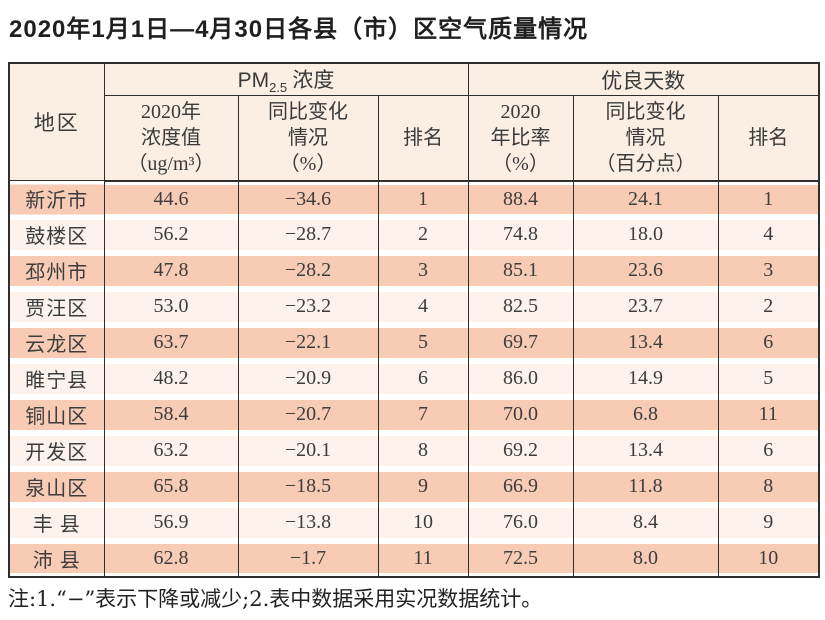  I want to click on cell-region: 邳州市, so click(56, 270).